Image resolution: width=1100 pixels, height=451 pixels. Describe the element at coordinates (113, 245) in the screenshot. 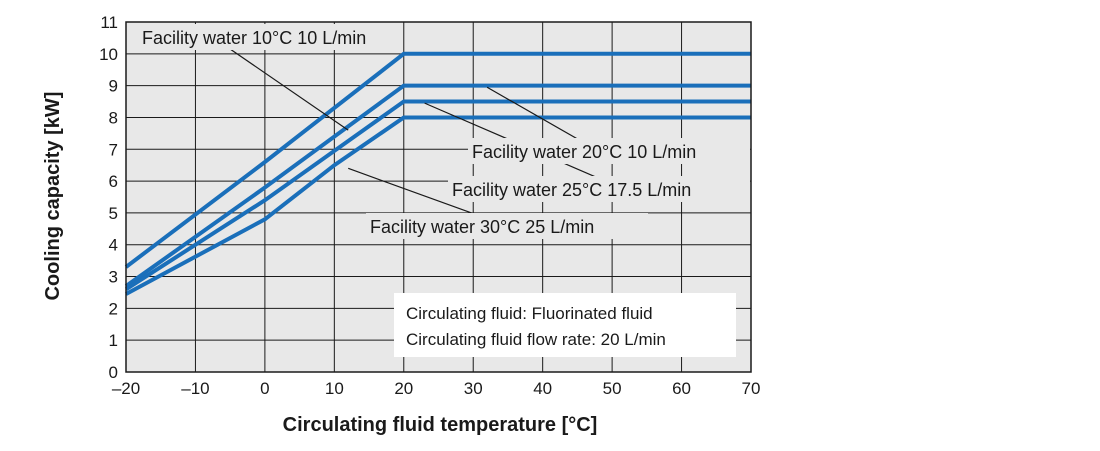

I see `y-tick-label: 4` at that location.